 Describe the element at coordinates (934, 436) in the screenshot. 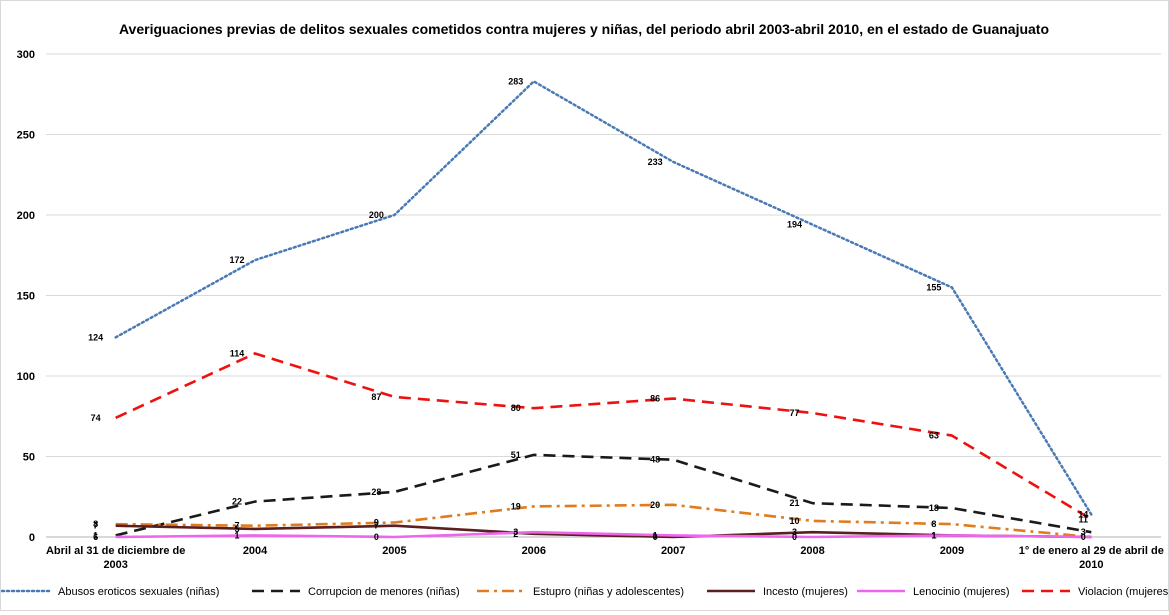

I see `data-label: 63` at that location.